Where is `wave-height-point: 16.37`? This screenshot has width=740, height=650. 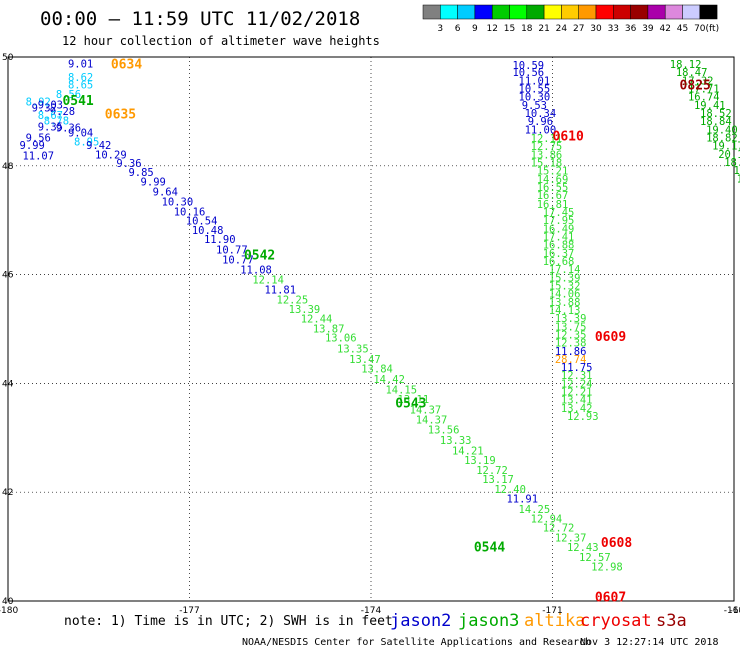
wave-height-point: 16.37 is located at coordinates (559, 254).